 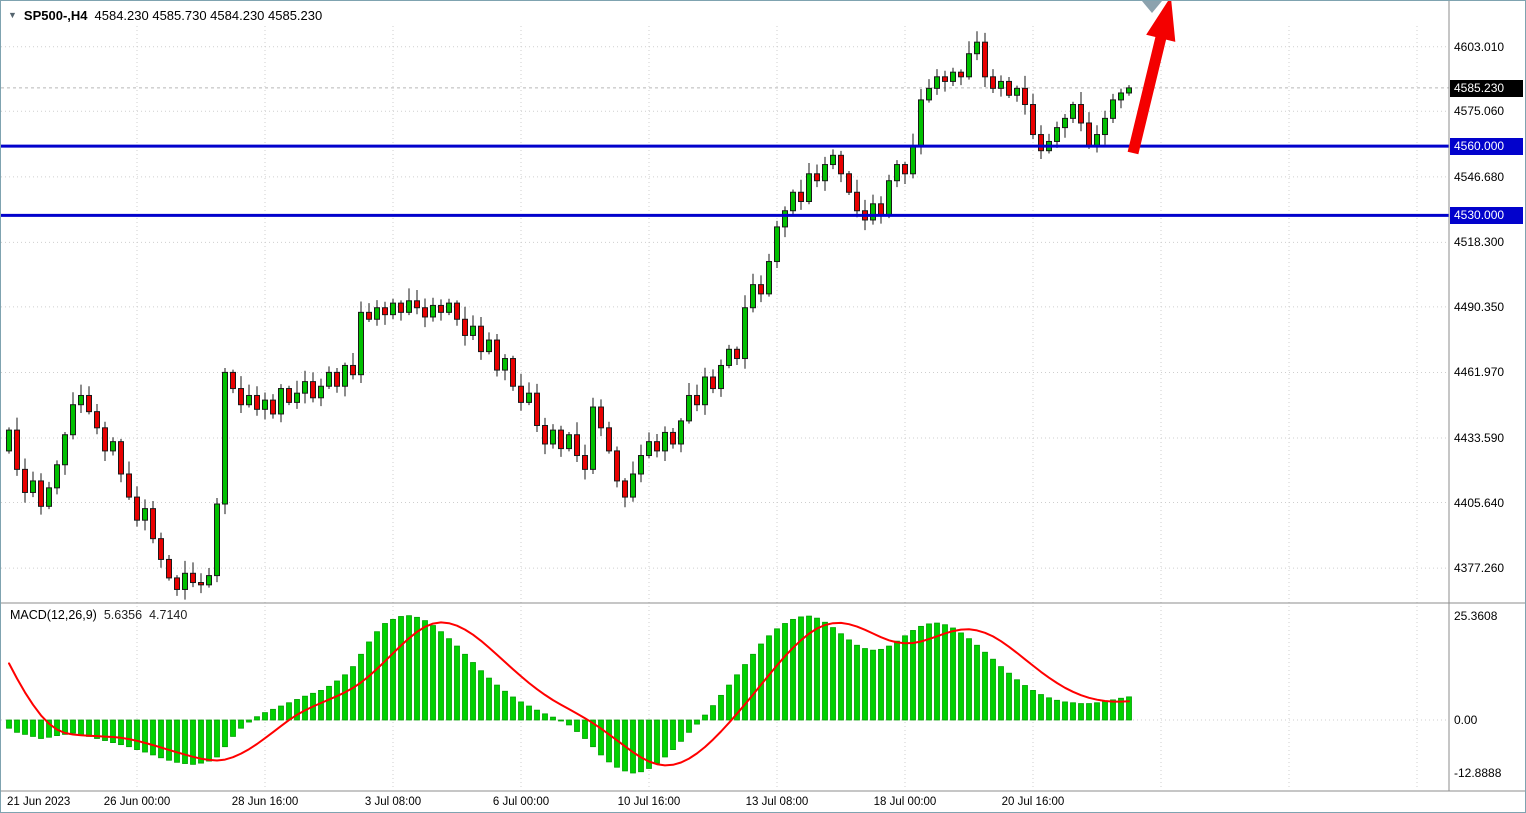 I want to click on macd-indicator-label: MACD(12,26,9) 5.6356 4.7140, so click(x=98, y=615).